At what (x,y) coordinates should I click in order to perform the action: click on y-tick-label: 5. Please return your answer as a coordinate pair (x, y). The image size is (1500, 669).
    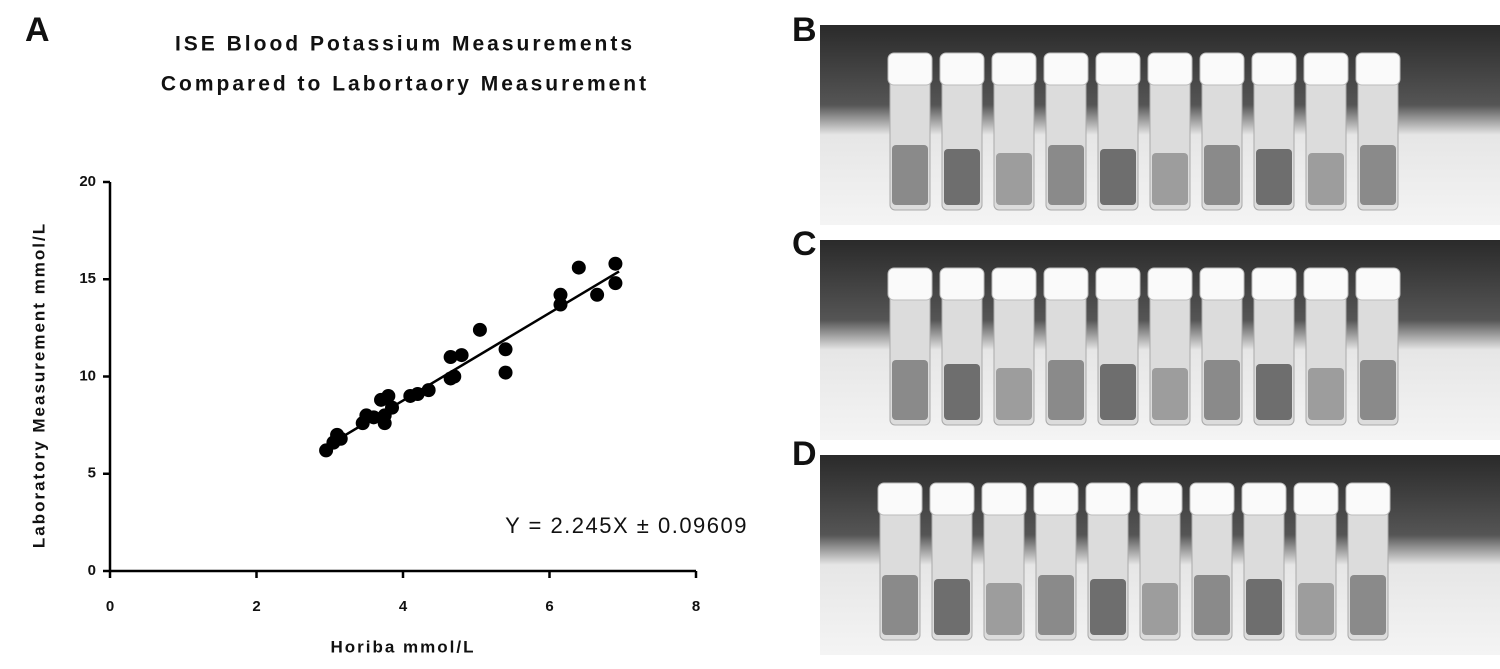
    Looking at the image, I should click on (92, 473).